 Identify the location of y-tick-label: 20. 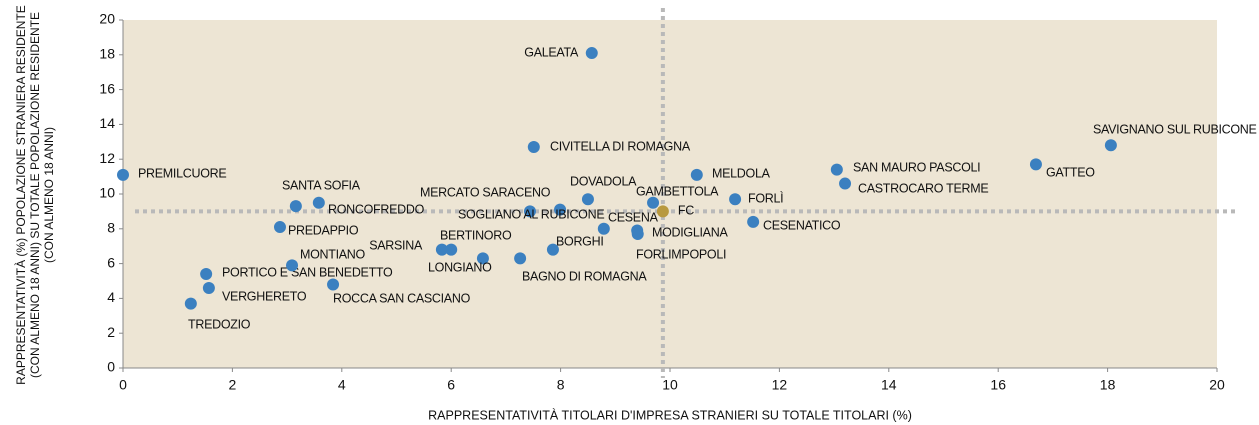
(107, 19).